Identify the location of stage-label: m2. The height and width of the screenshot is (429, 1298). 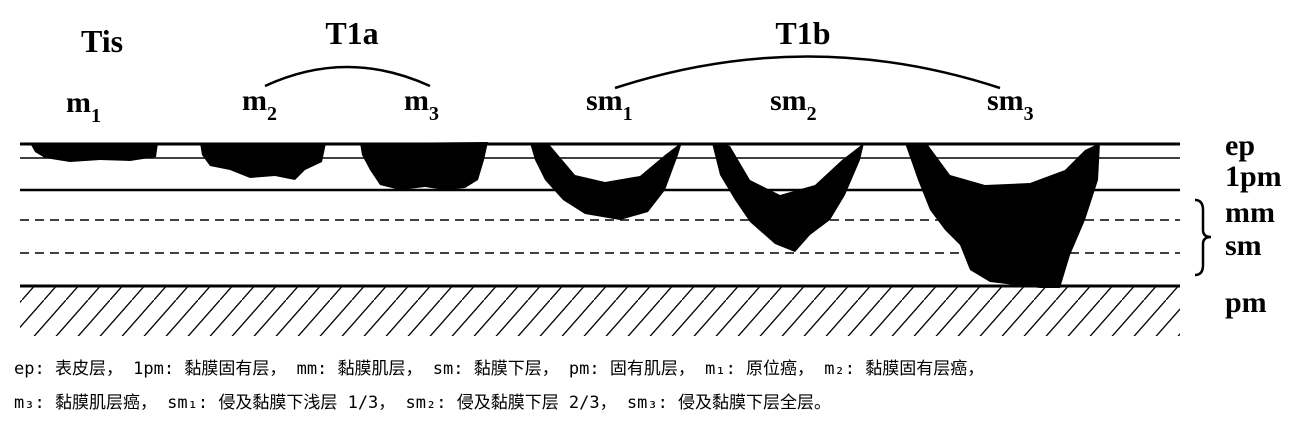
(259, 104).